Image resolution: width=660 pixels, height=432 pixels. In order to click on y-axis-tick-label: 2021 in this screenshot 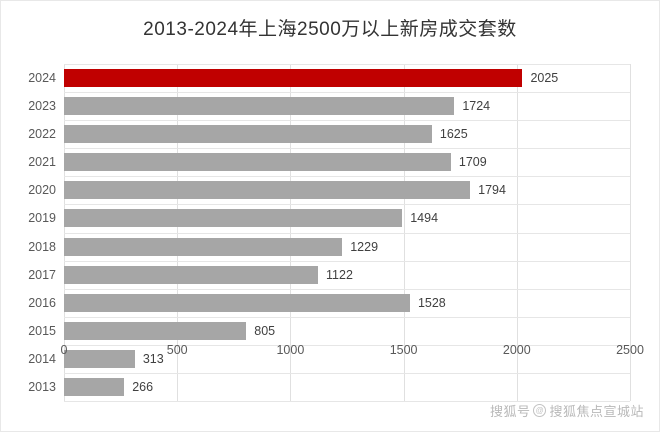, I will do `click(42, 162)`.